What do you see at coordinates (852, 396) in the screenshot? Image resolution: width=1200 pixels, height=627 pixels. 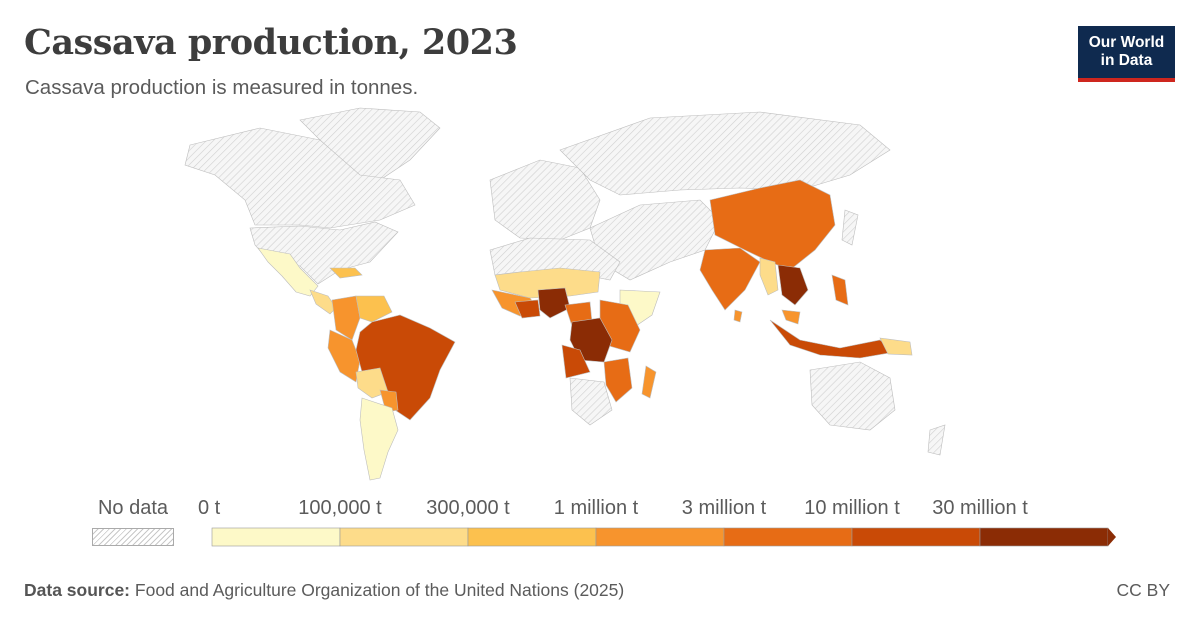 I see `region-australia` at bounding box center [852, 396].